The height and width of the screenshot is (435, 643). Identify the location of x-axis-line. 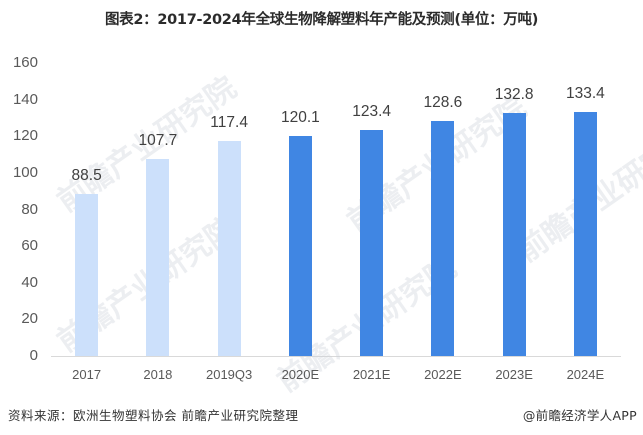
(336, 356).